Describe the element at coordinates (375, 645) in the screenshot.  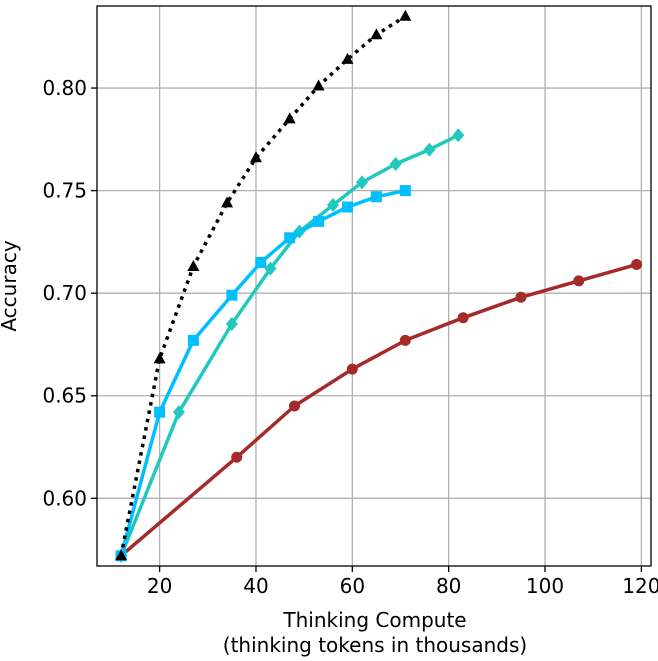
I see `x-axis-label-line2: (thinking tokens in thousands)` at that location.